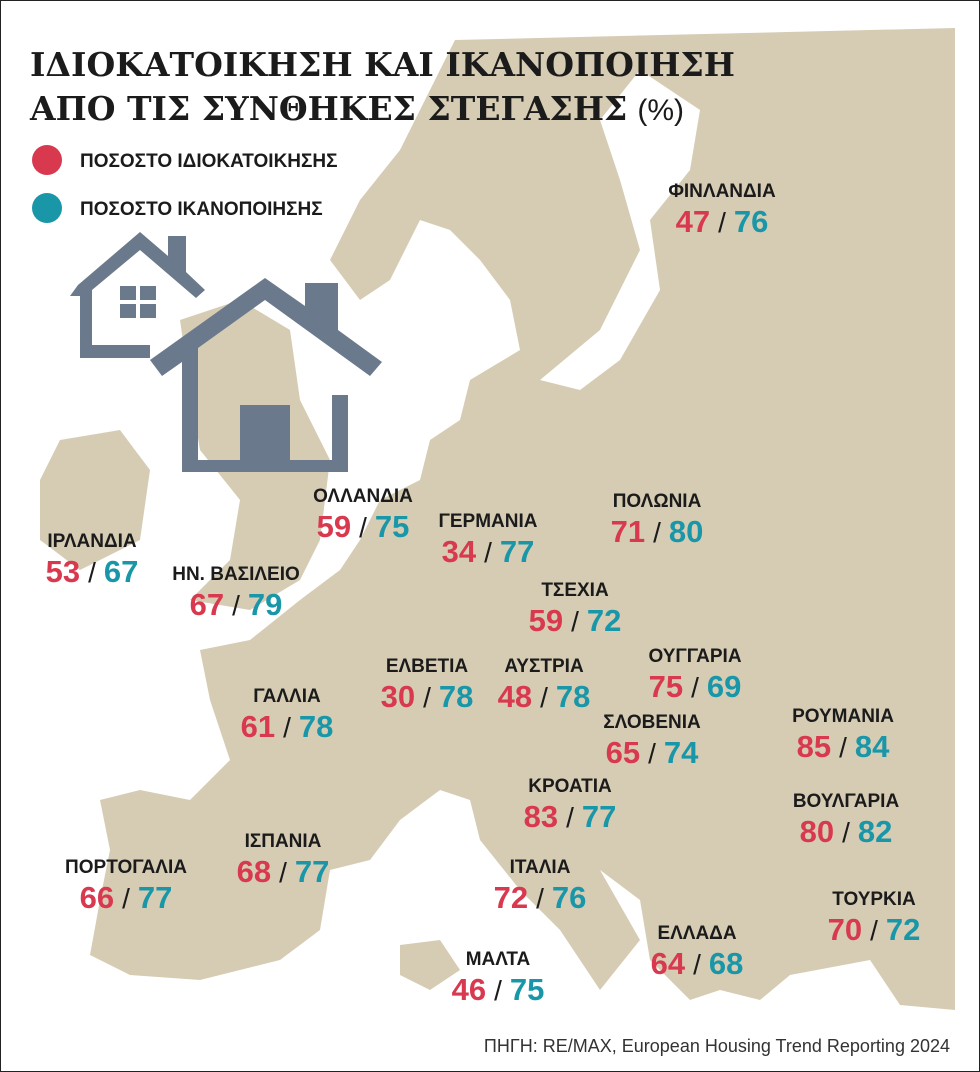 The height and width of the screenshot is (1072, 980). I want to click on country-values: 70 / 72, so click(874, 929).